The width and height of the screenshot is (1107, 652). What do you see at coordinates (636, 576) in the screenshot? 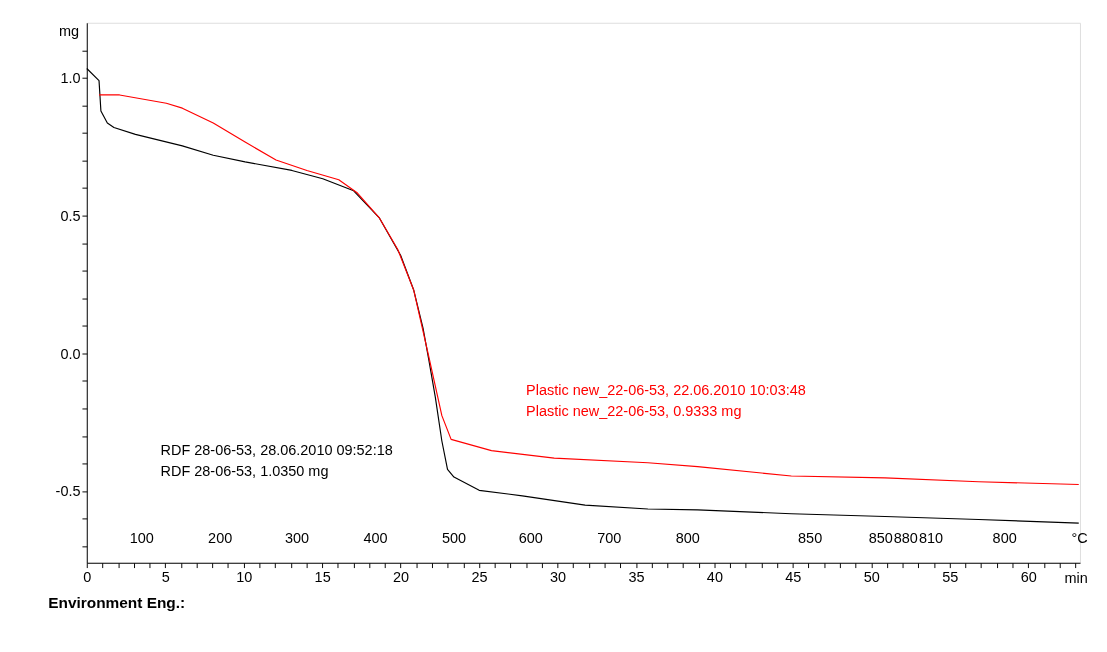
I see `x-tick-label: 35` at bounding box center [636, 576].